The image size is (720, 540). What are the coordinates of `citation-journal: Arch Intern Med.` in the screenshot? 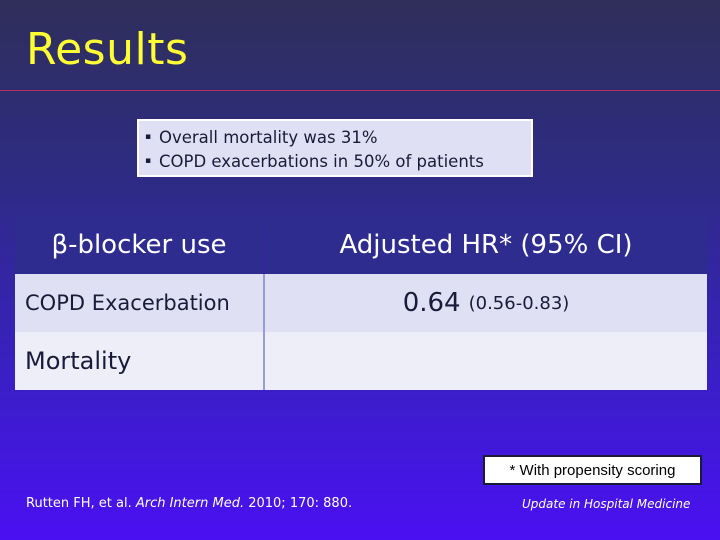 It's located at (190, 503).